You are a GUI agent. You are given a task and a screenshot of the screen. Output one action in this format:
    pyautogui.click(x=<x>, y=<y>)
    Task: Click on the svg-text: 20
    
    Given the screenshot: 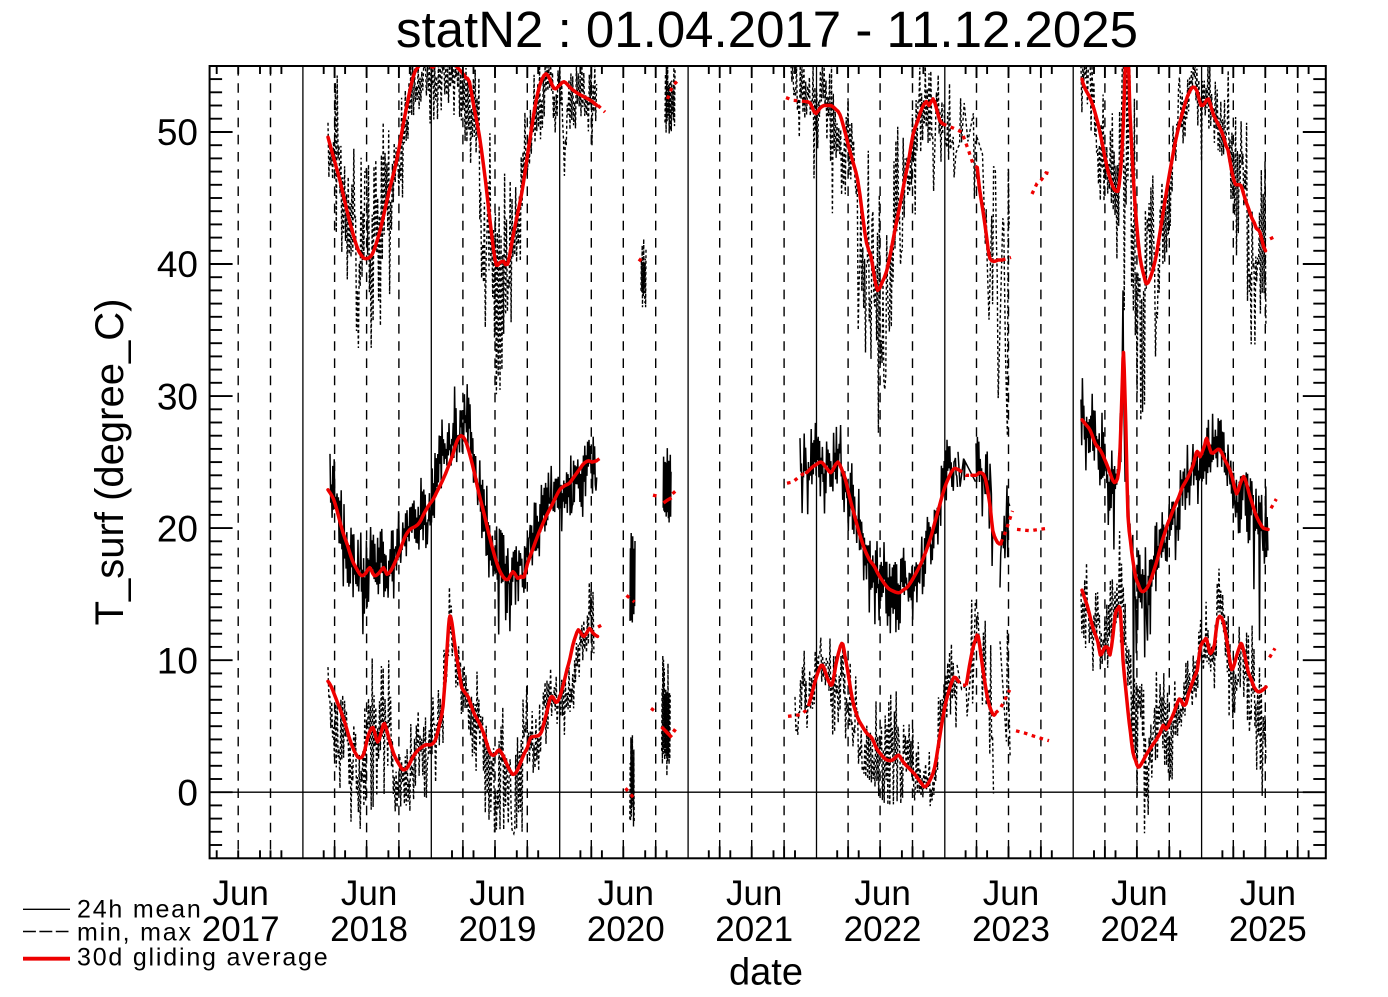 What is the action you would take?
    pyautogui.click(x=177, y=528)
    